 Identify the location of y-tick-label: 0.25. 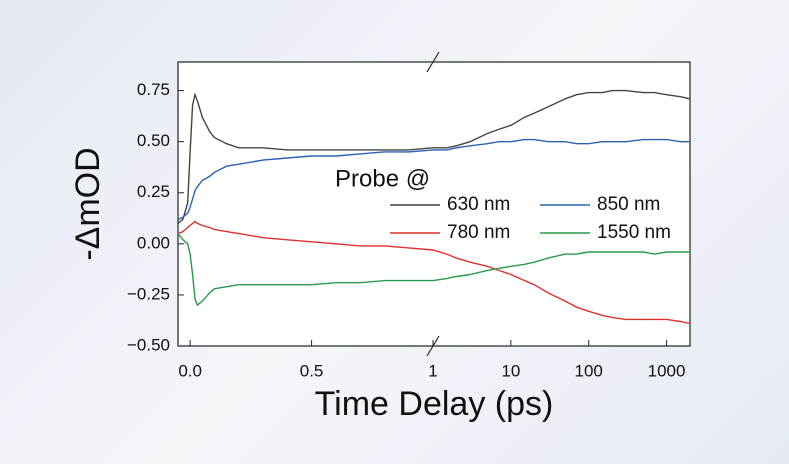
(153, 191).